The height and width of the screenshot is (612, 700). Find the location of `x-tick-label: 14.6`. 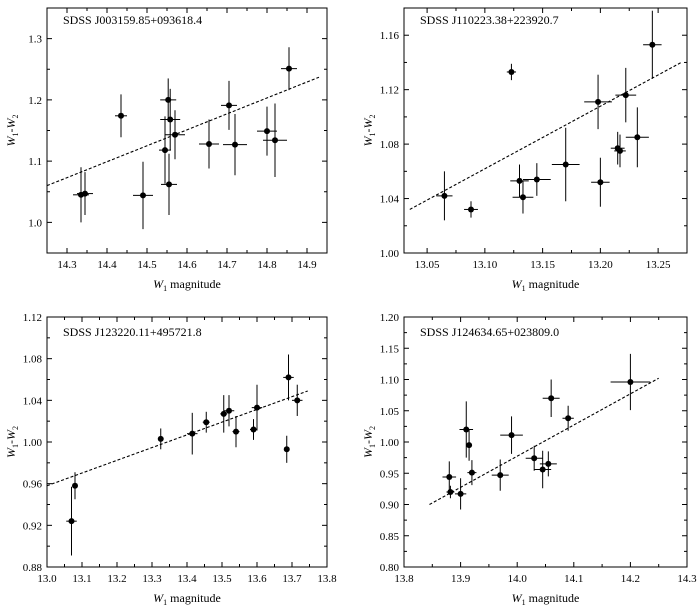

x-tick-label: 14.6 is located at coordinates (187, 265).